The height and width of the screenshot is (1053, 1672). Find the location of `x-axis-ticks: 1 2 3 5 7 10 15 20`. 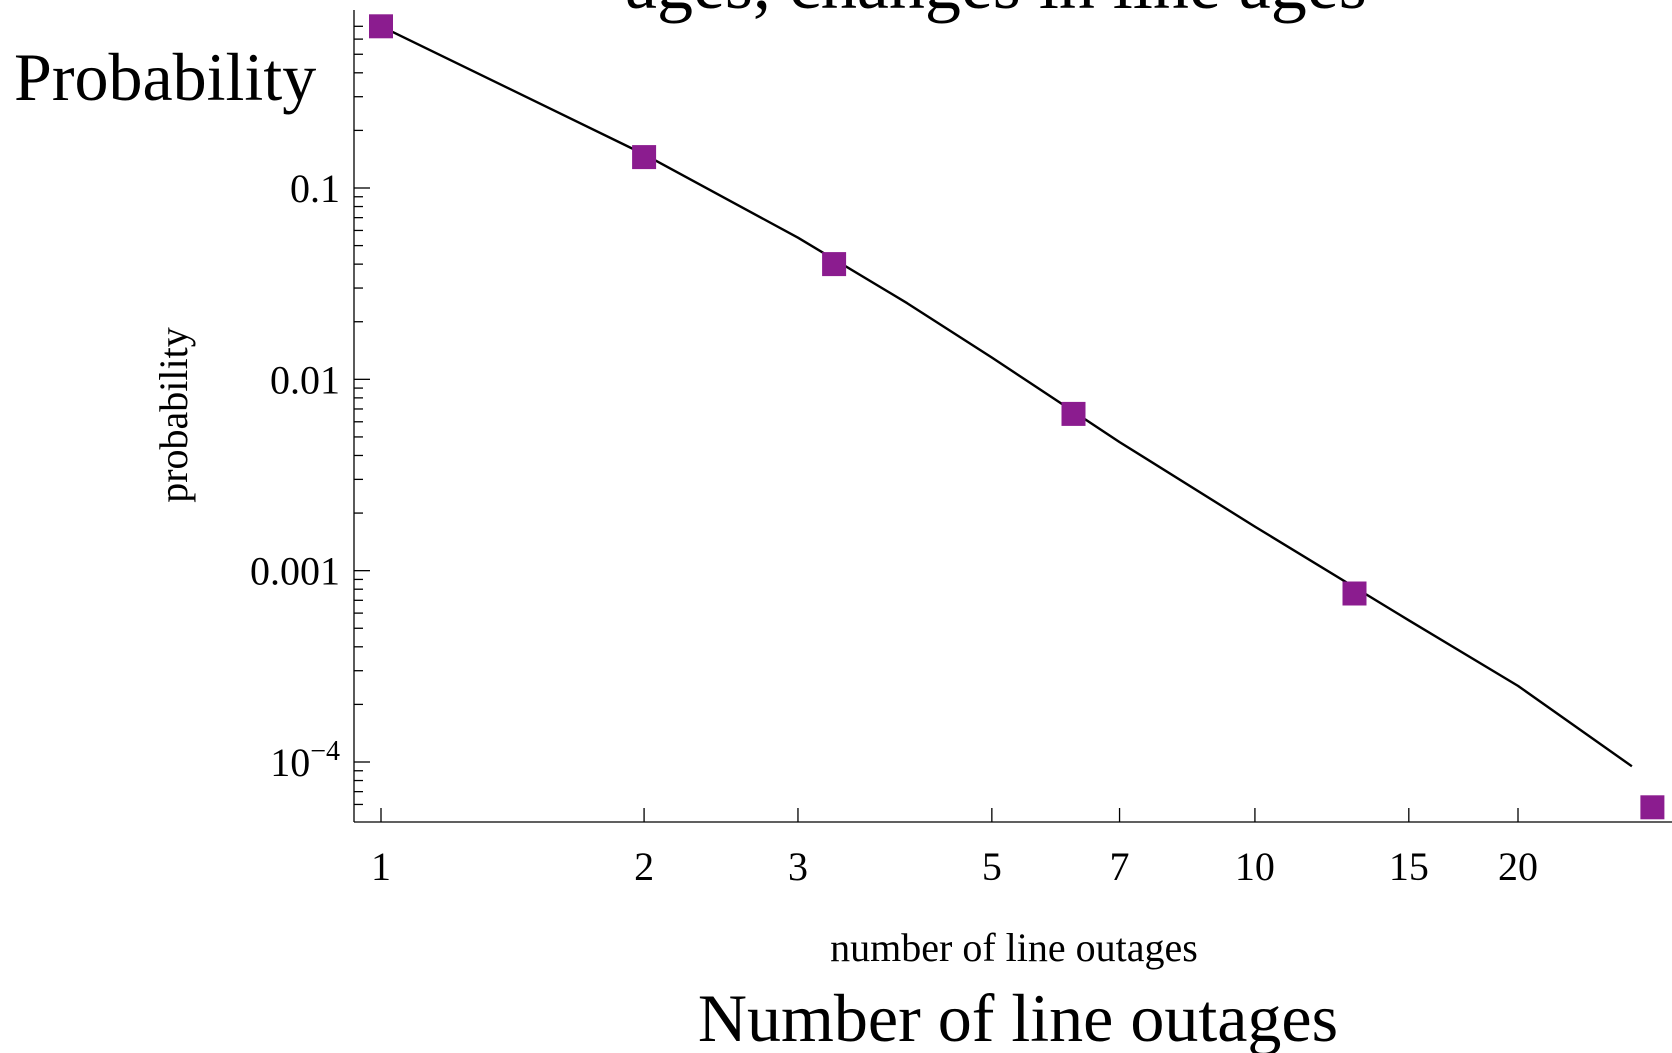

x-axis-ticks: 1 2 3 5 7 10 15 20 is located at coordinates (954, 848).